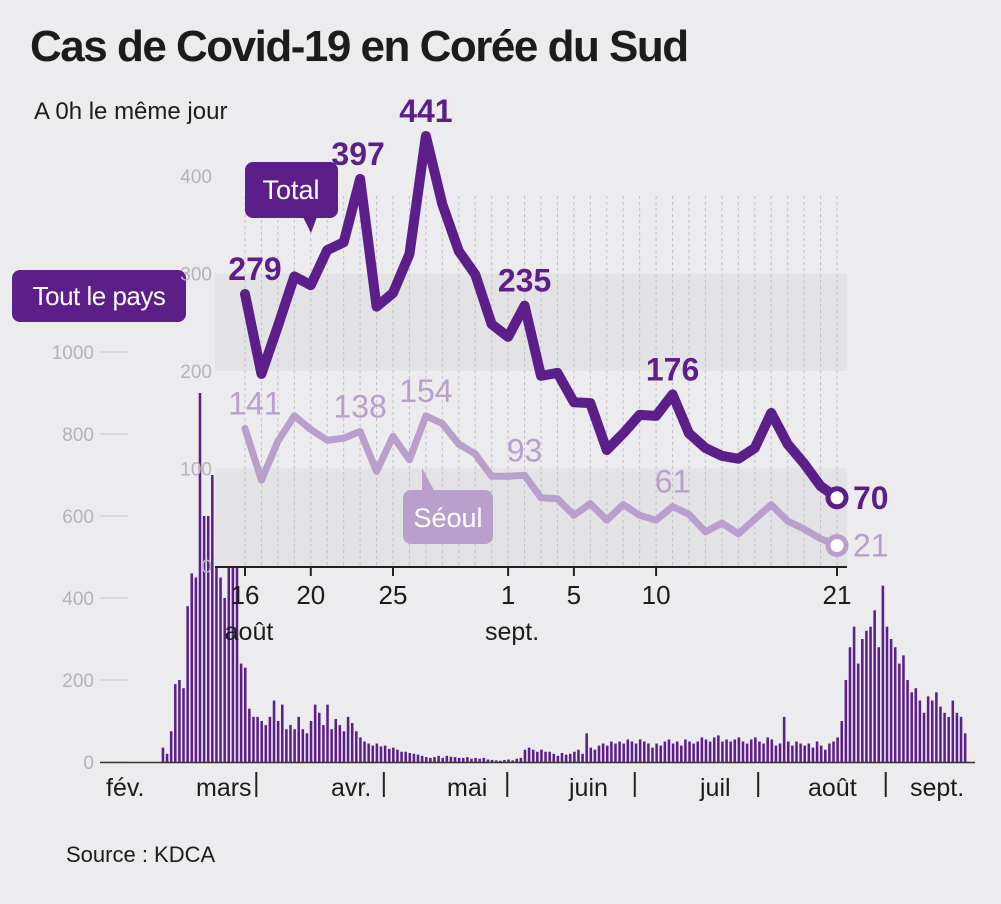 Image resolution: width=1001 pixels, height=904 pixels. Describe the element at coordinates (78, 599) in the screenshot. I see `overview-y-label: 400` at that location.